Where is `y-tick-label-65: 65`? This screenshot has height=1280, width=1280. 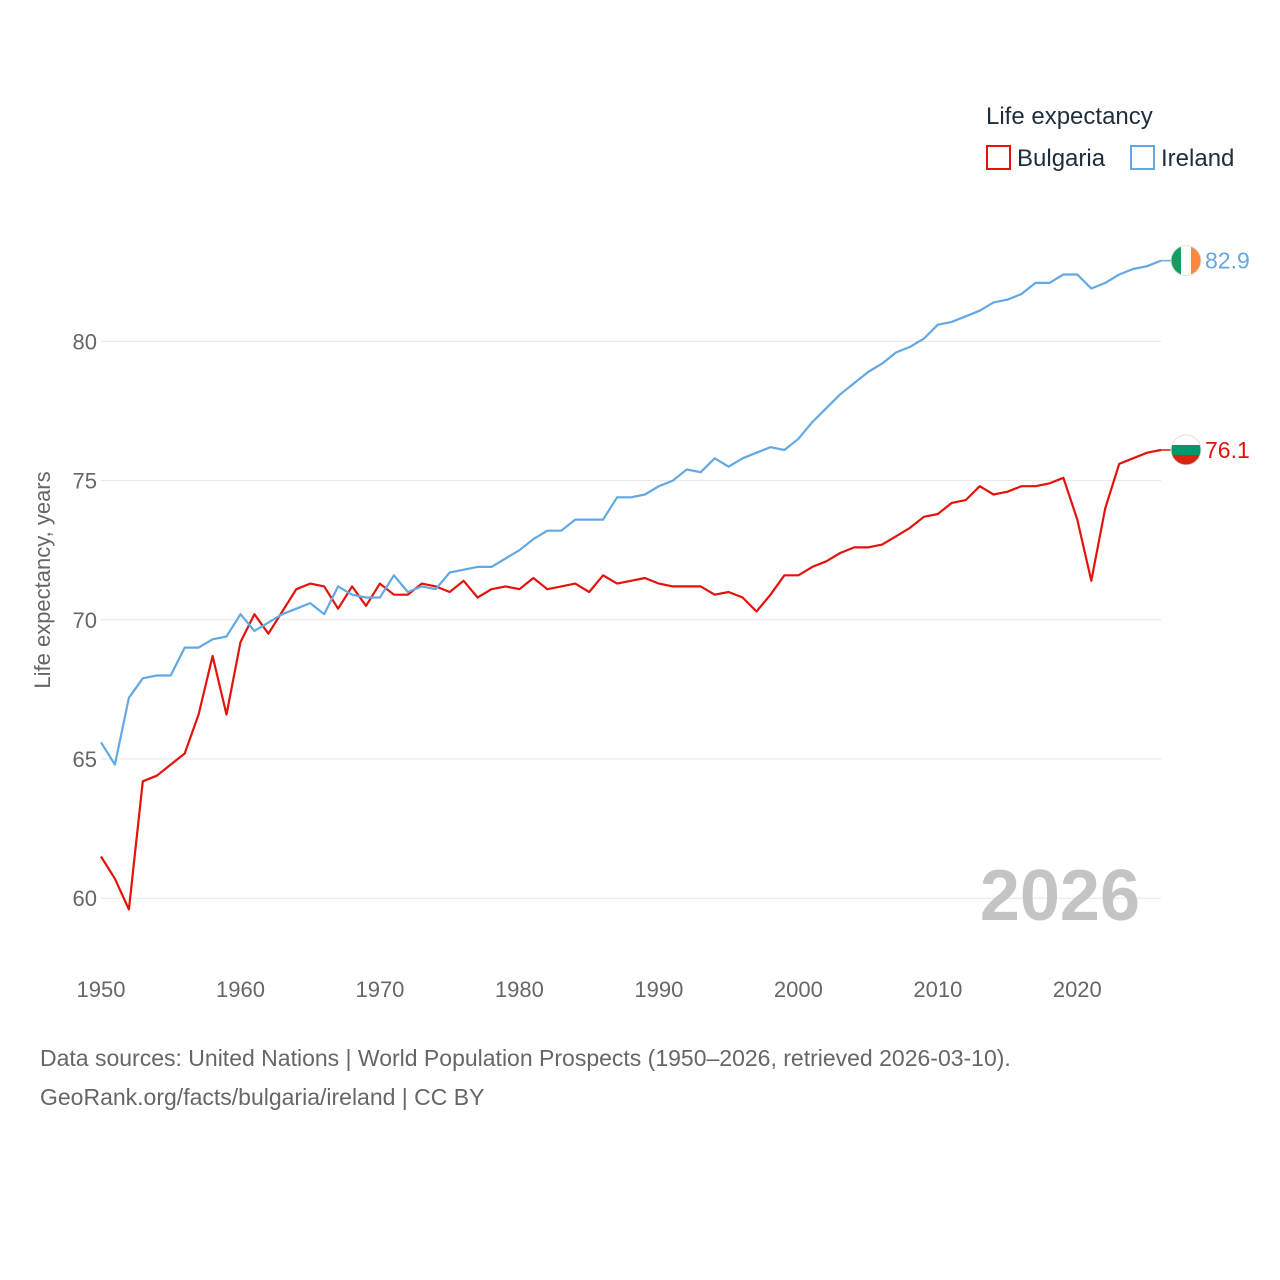 y-tick-label-65: 65 is located at coordinates (85, 759).